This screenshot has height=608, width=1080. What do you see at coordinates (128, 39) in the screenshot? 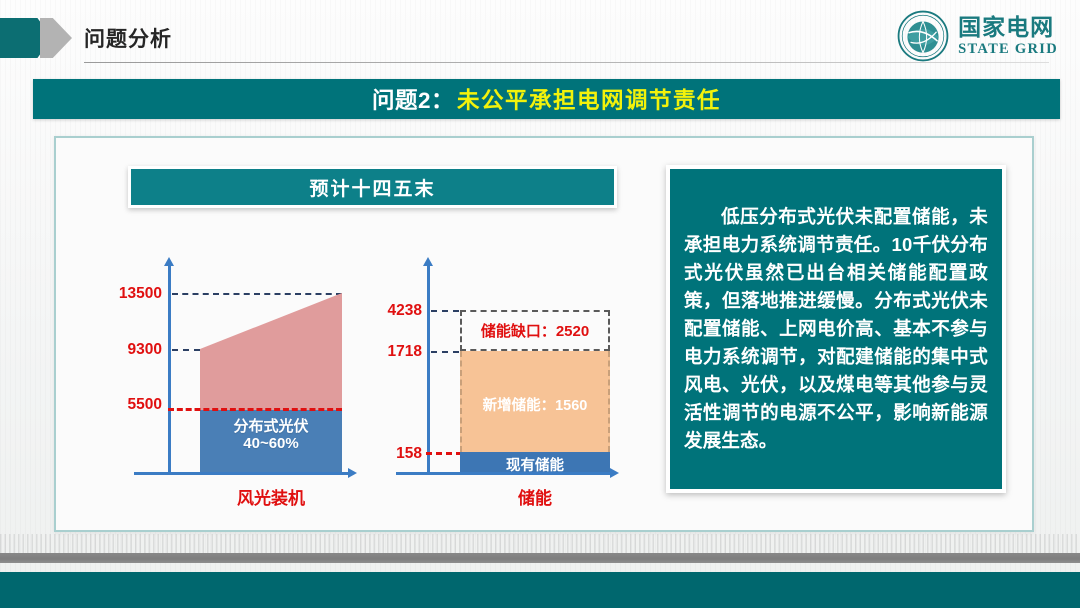
I see `breadcrumb: 问题分析` at bounding box center [128, 39].